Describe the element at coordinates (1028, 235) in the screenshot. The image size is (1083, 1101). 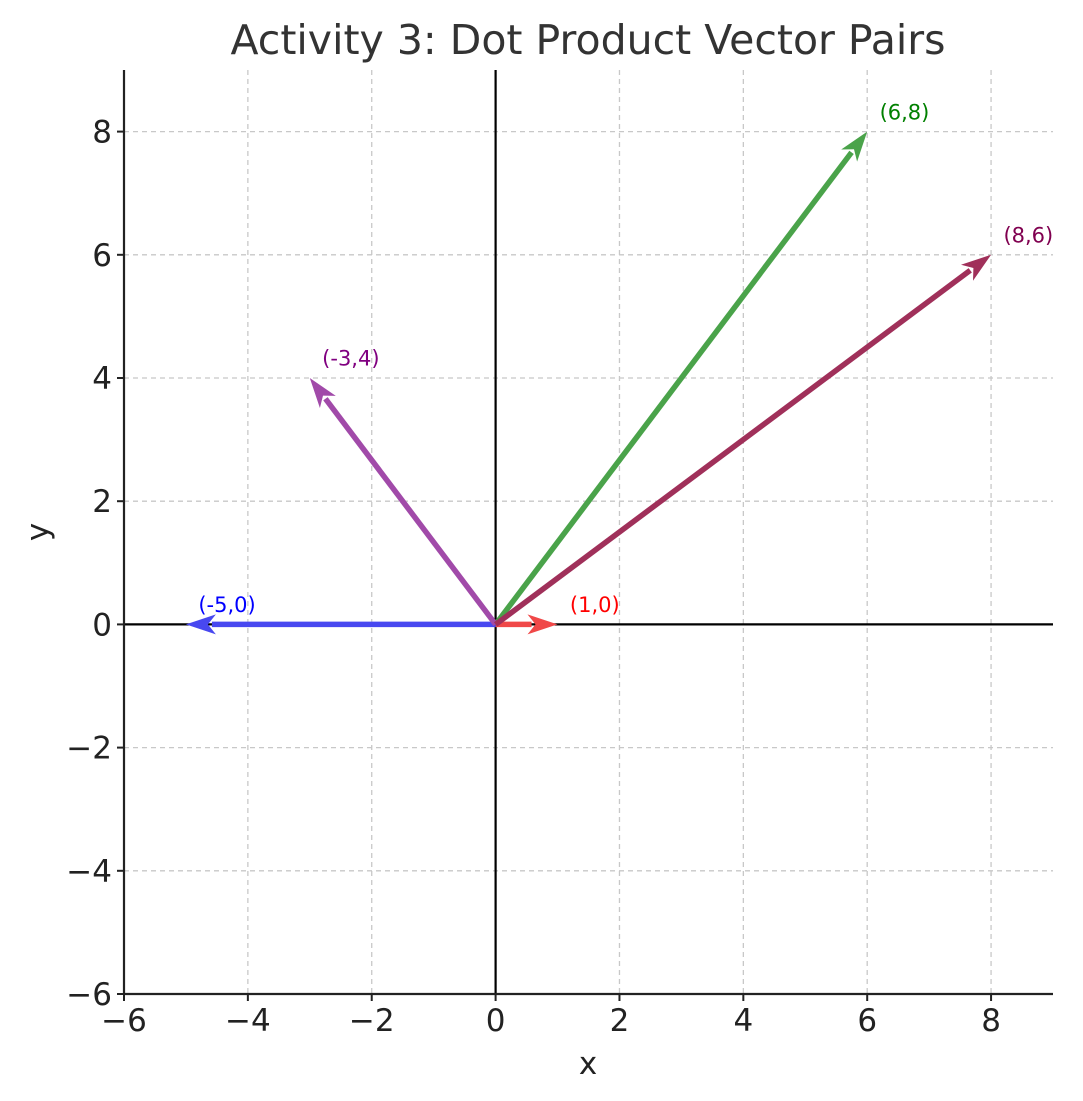
I see `vector-label: (8,6)` at that location.